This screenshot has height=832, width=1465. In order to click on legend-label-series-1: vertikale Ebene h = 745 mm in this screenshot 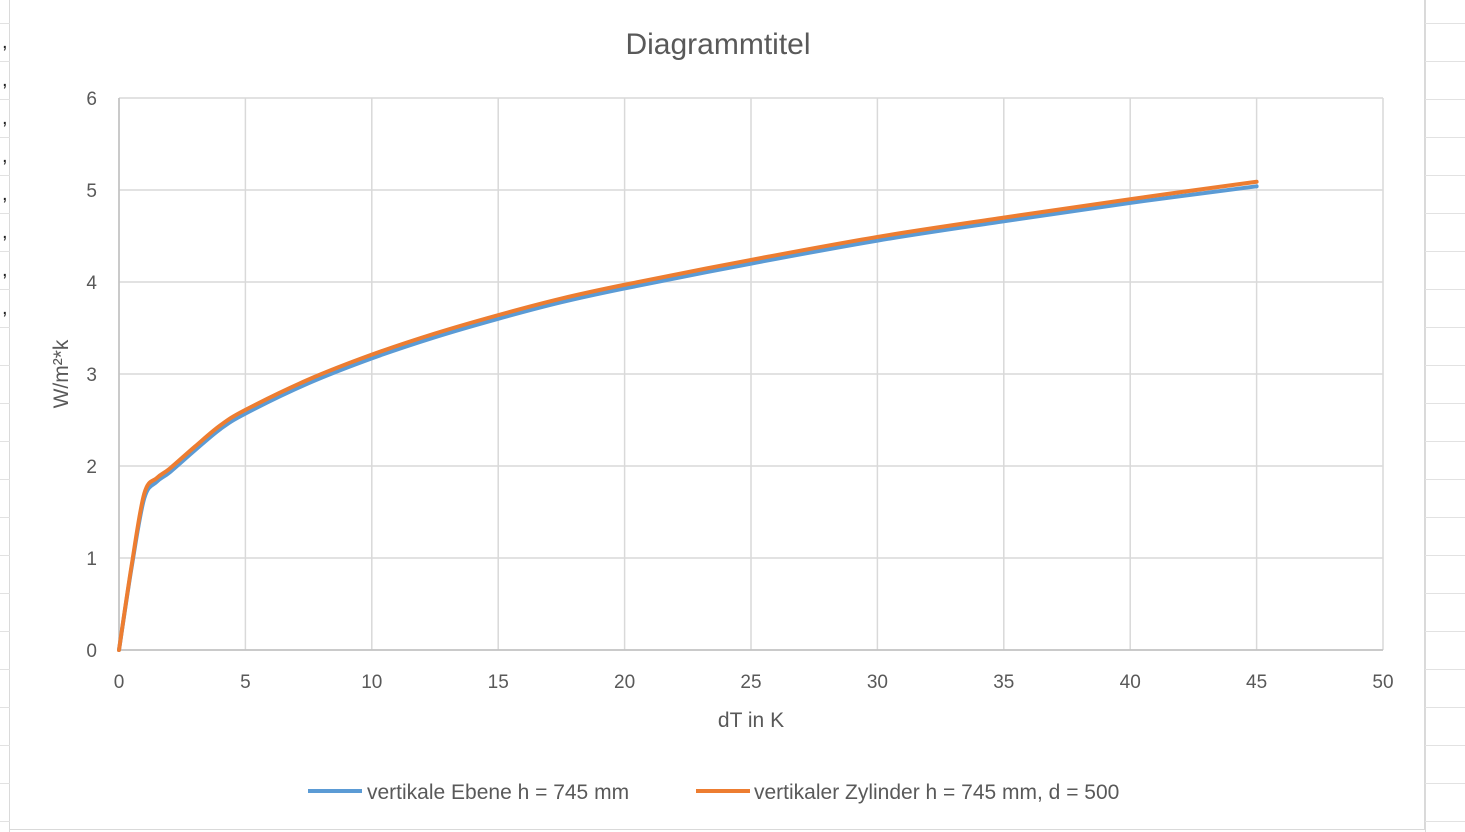, I will do `click(498, 792)`.